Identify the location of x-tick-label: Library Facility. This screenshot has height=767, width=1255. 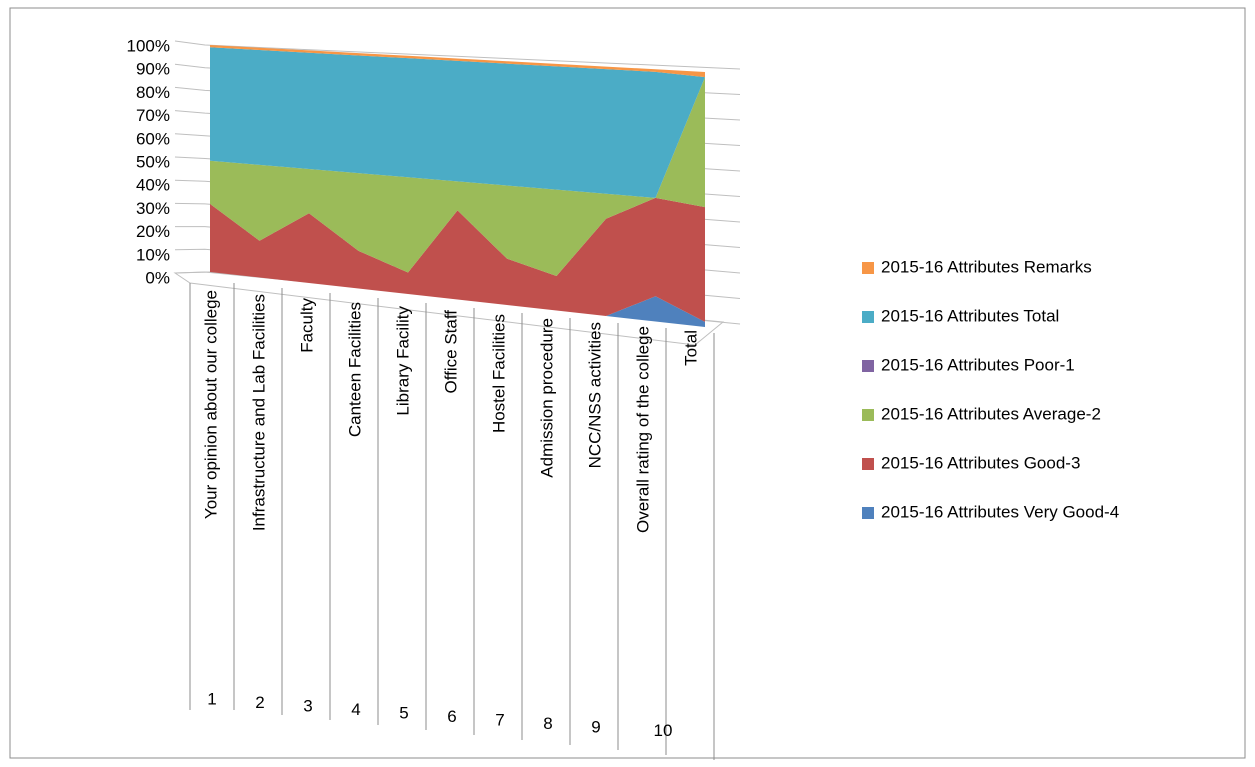
(402, 361).